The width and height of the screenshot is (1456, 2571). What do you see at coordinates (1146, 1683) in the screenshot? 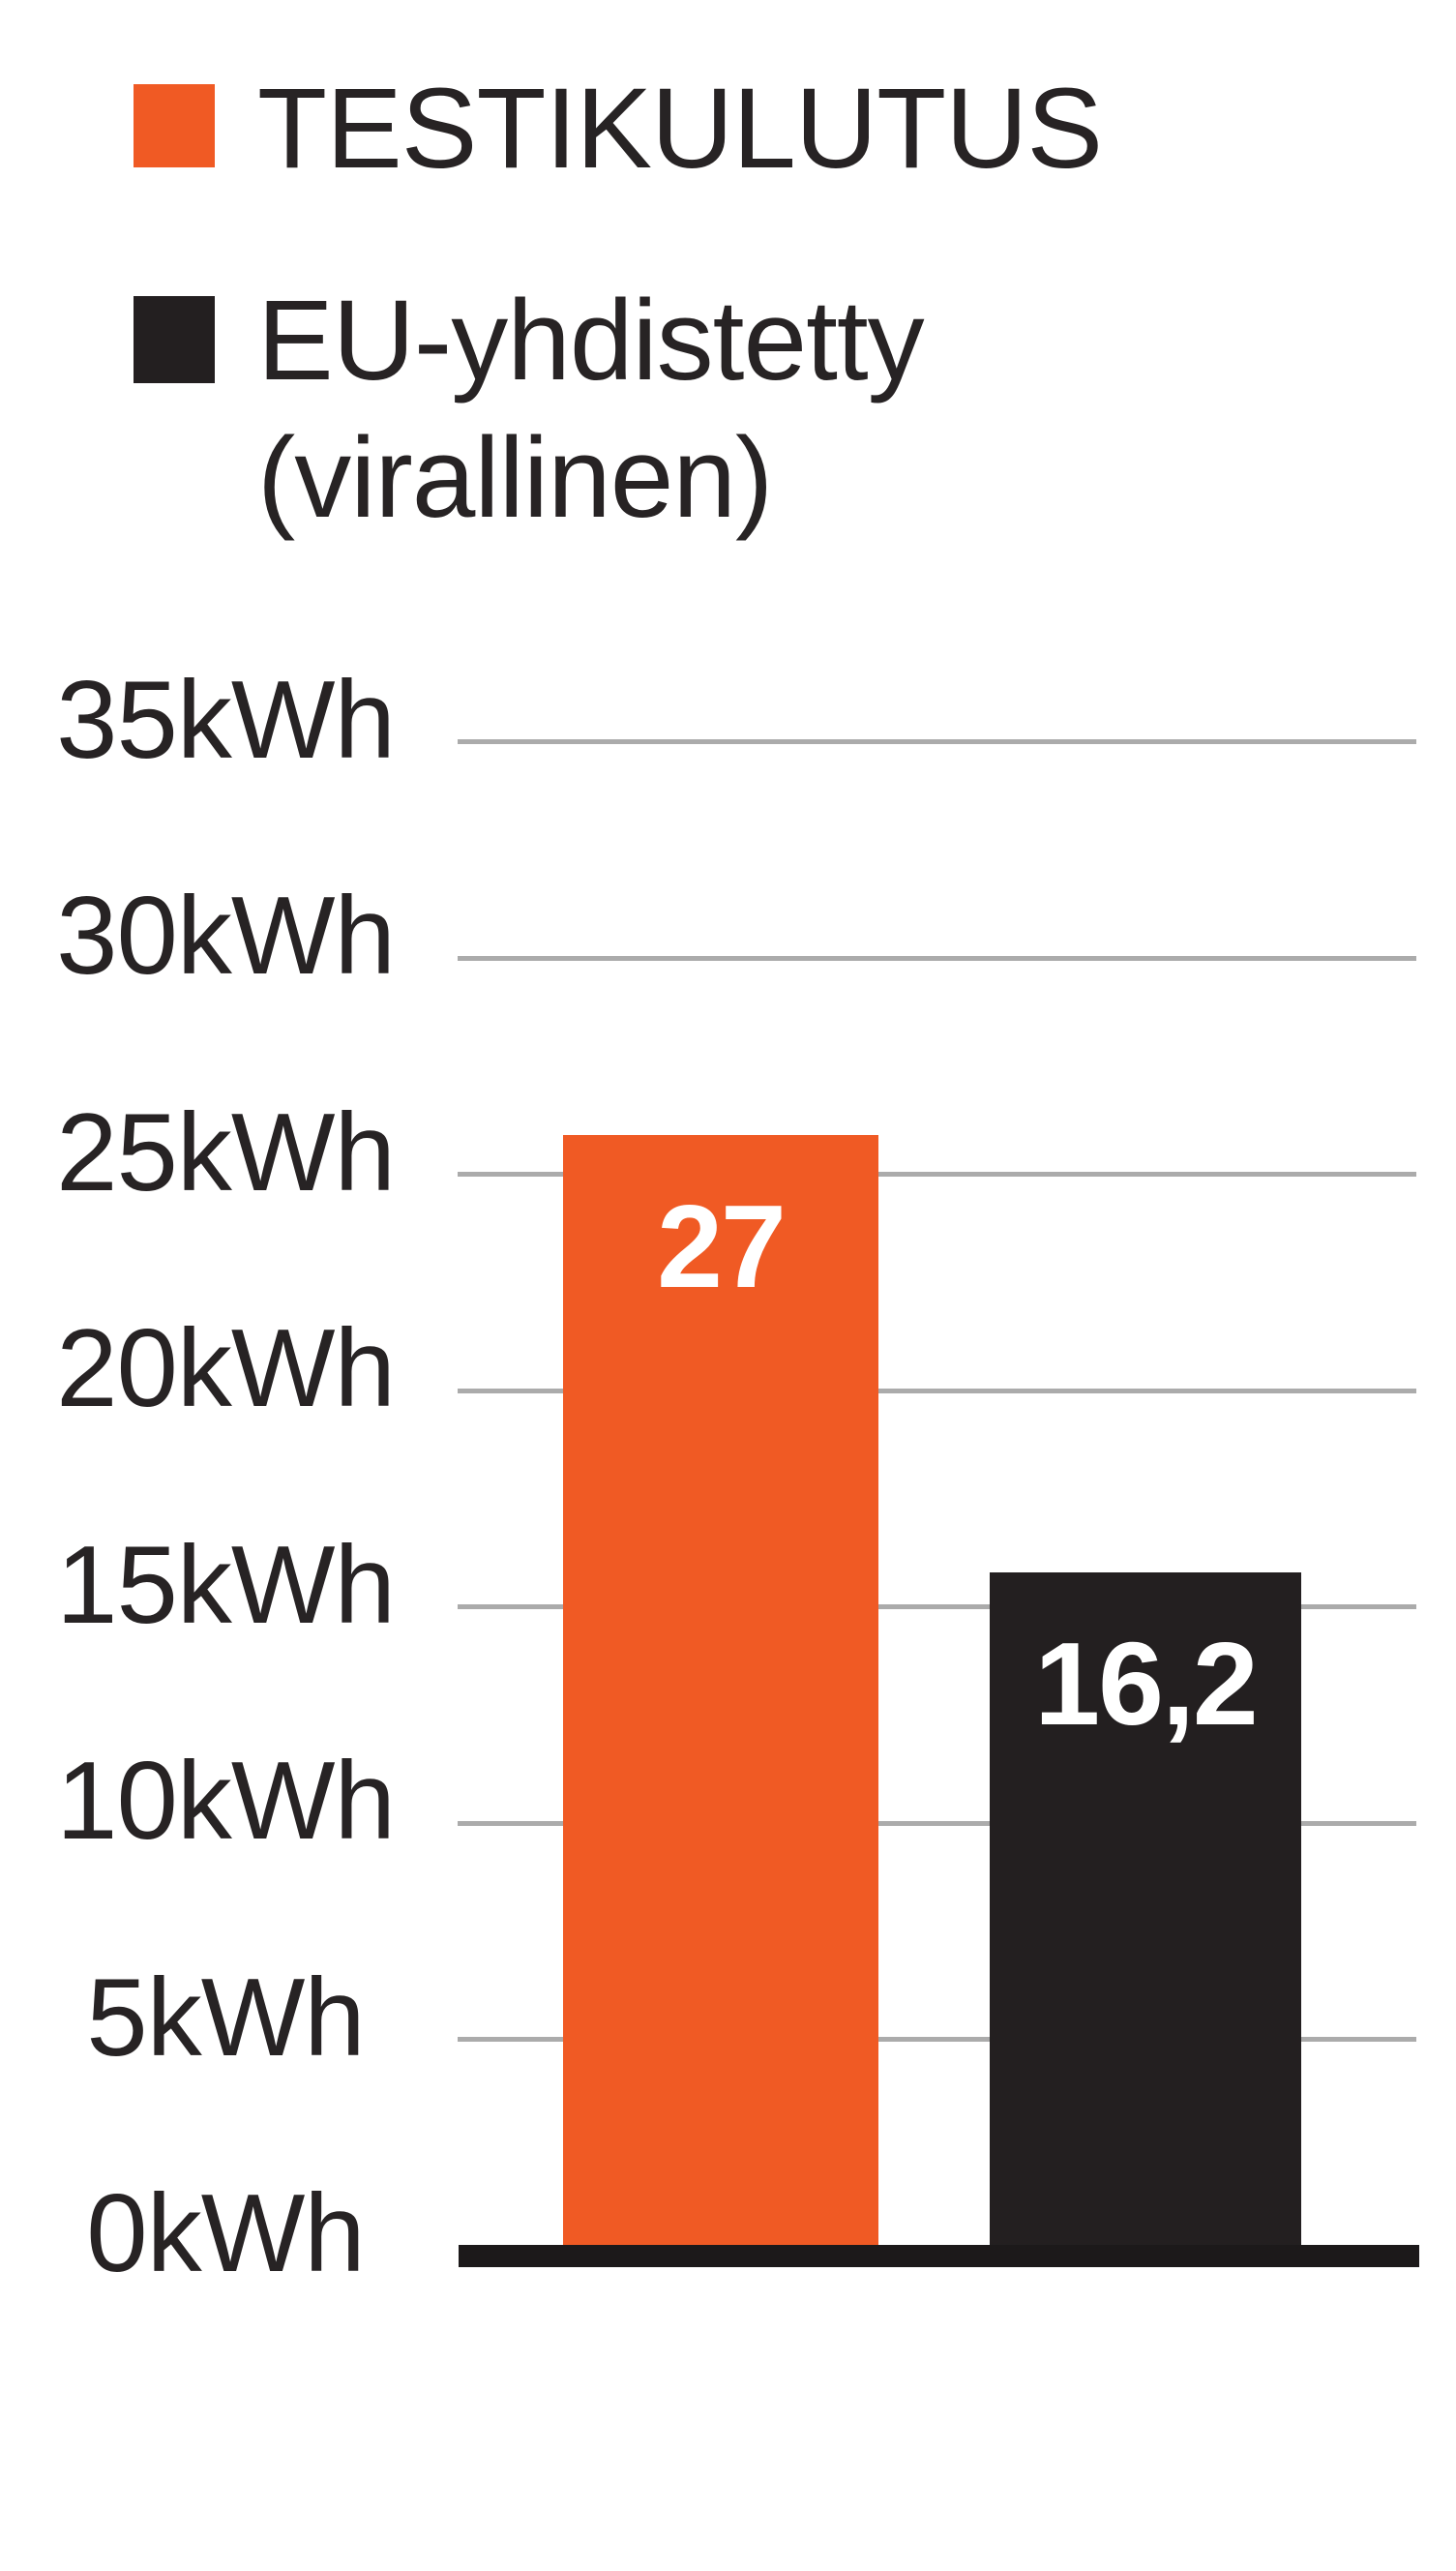
I see `bar-value-label: 16,2` at bounding box center [1146, 1683].